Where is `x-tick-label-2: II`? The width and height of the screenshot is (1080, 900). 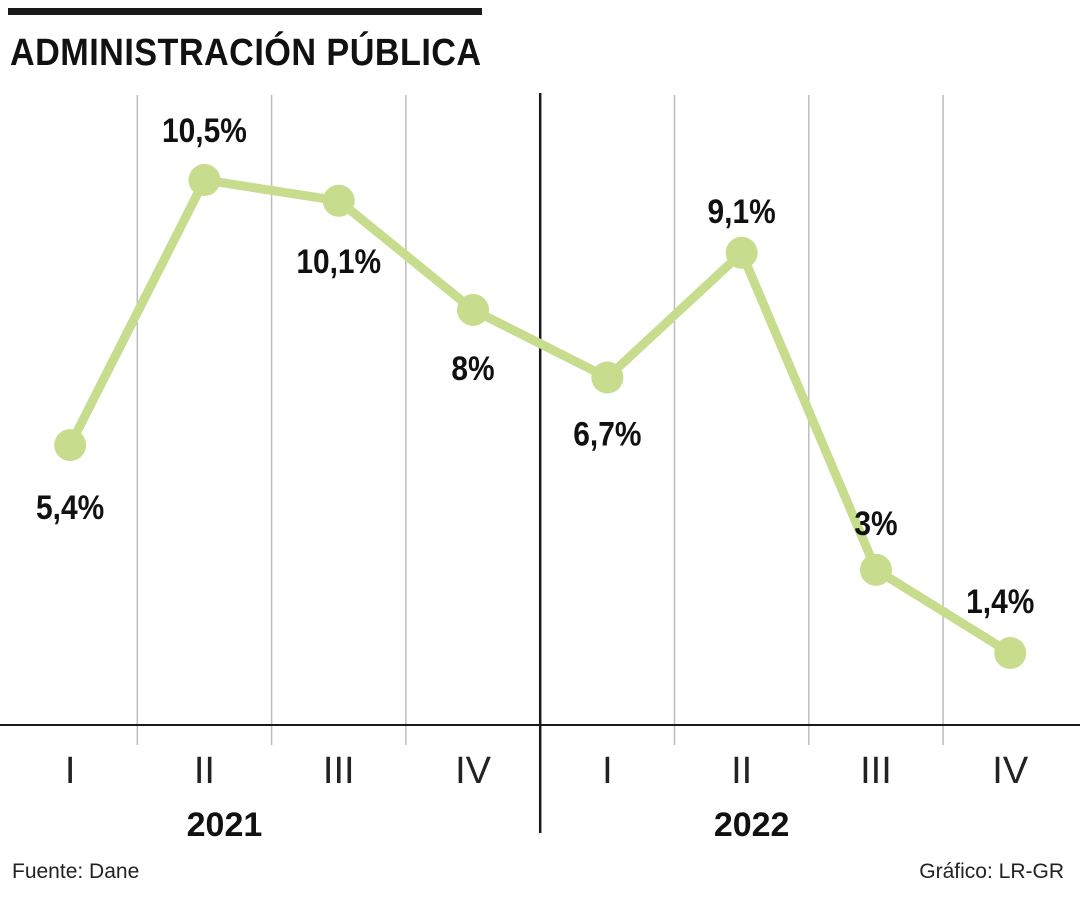 x-tick-label-2: II is located at coordinates (204, 771).